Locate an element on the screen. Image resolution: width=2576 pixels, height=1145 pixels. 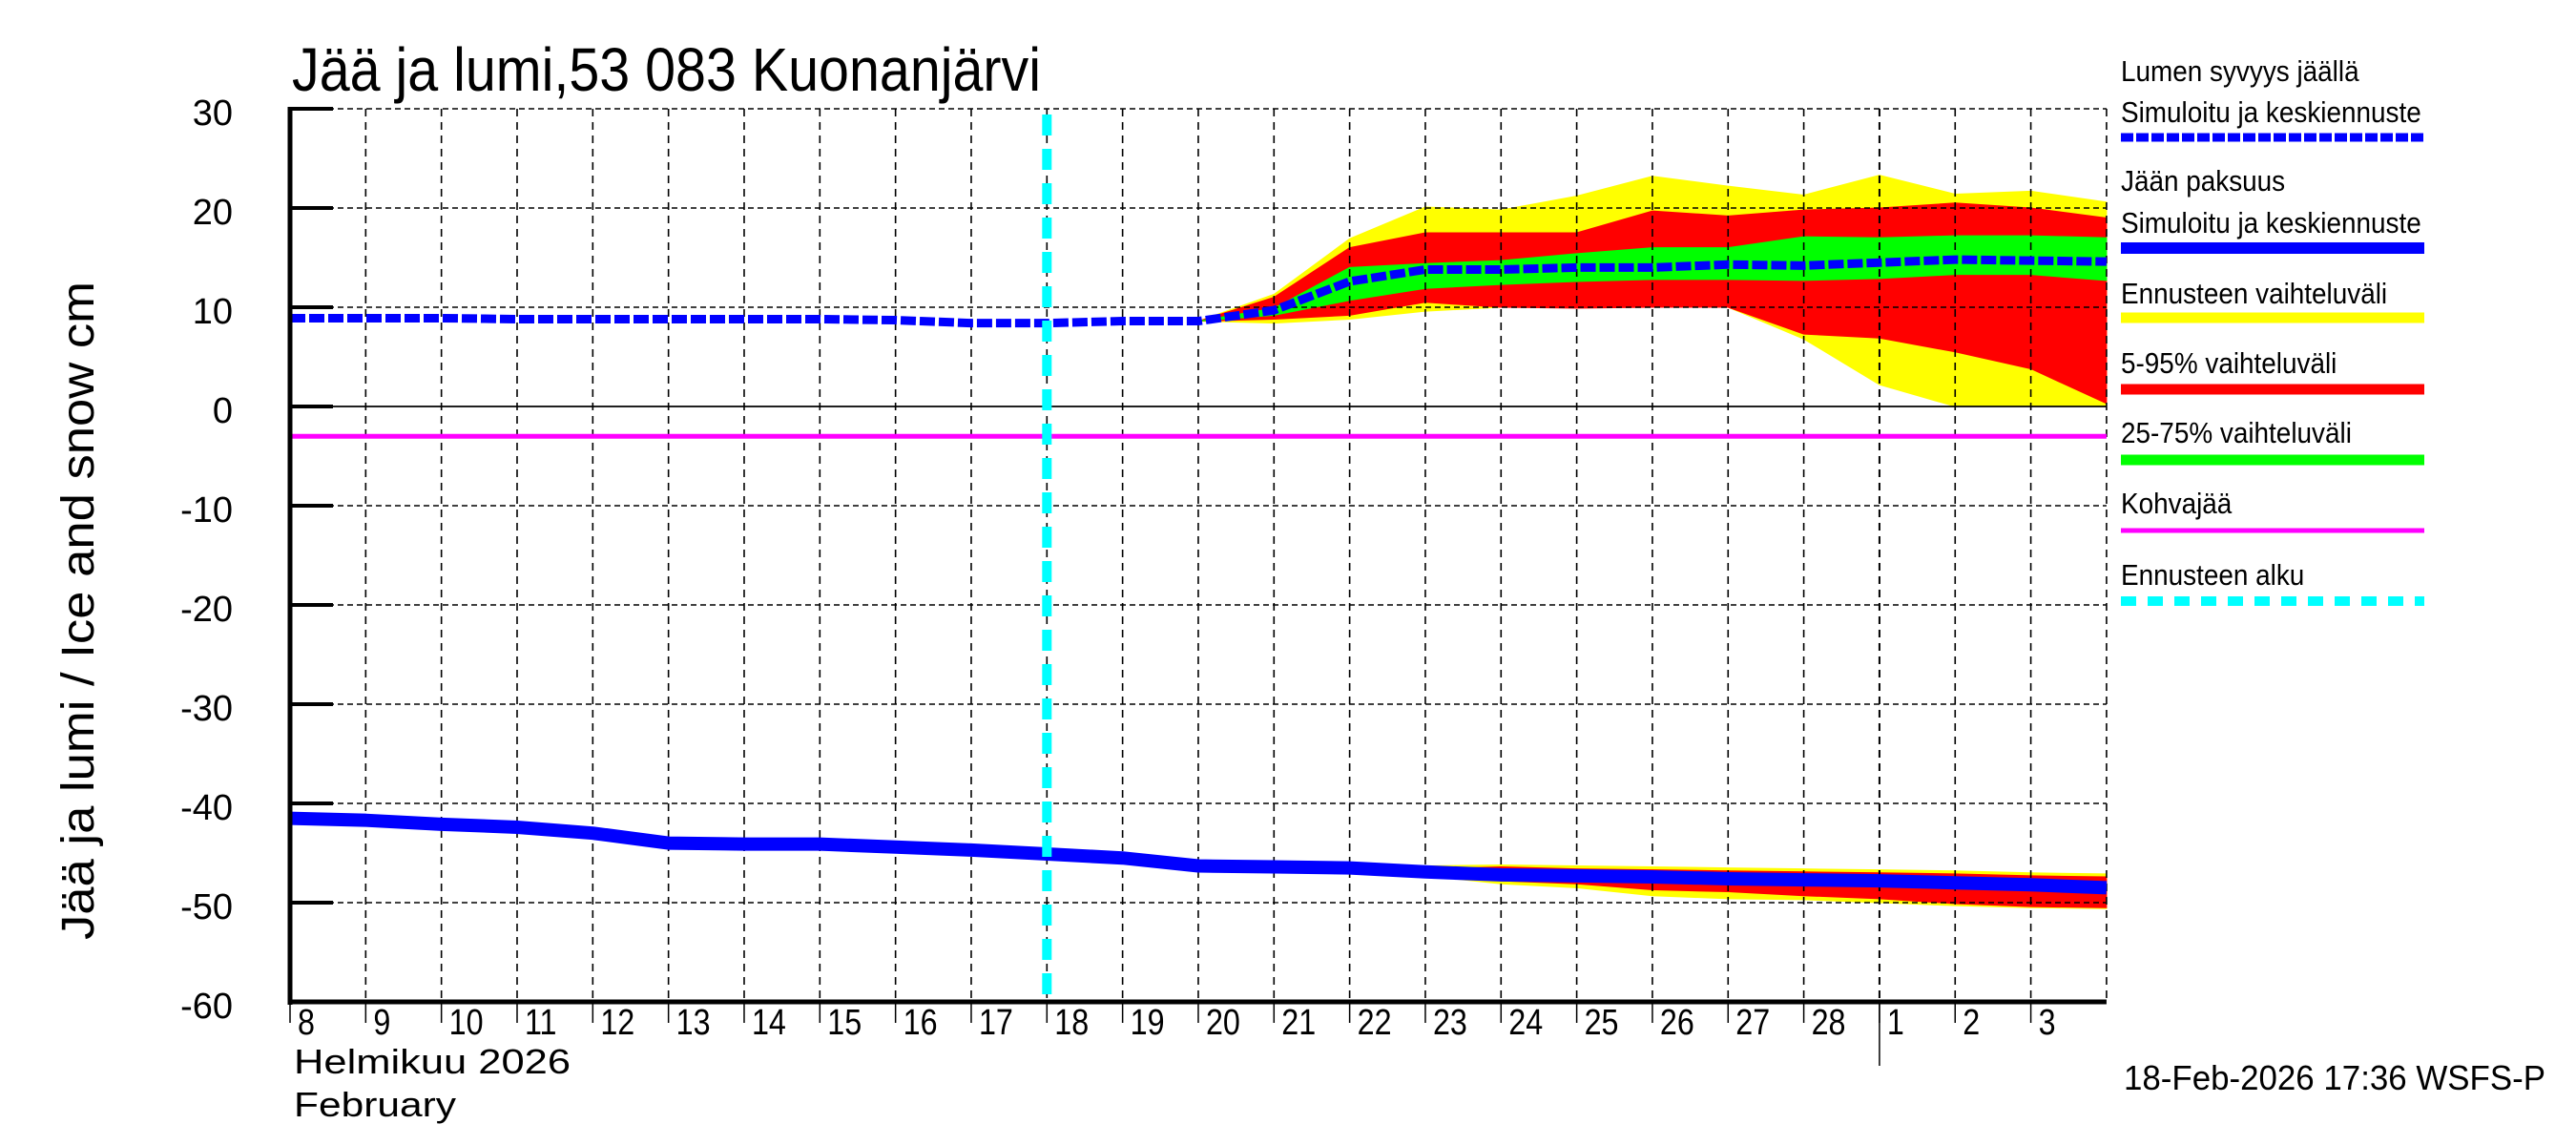
x-tick-label: 11 is located at coordinates (541, 1023).